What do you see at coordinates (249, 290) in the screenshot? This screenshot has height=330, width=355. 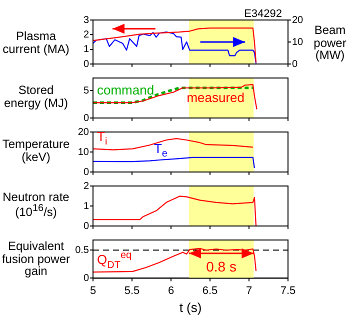 I see `x-tick-label: 7` at bounding box center [249, 290].